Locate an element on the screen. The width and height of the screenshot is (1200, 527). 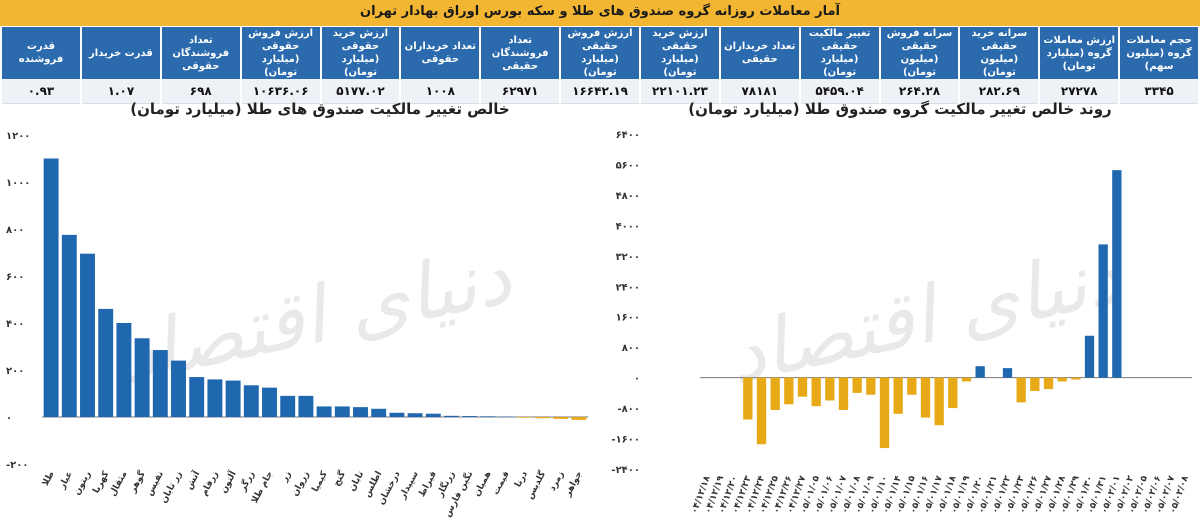
category-label: زرگر is located at coordinates (246, 481).